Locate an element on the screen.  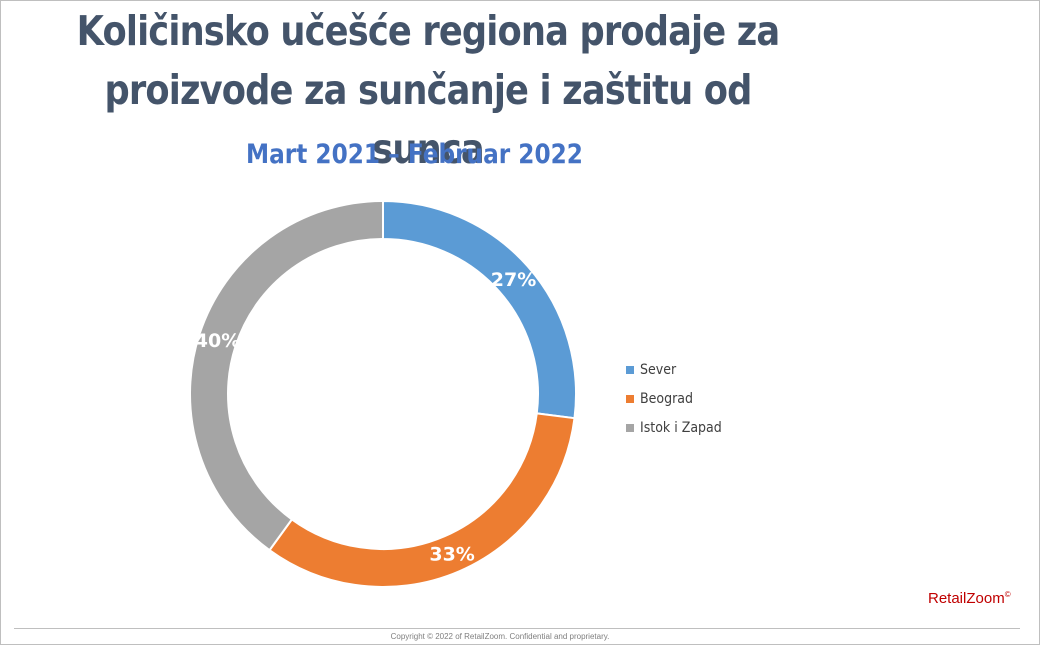
legend-item-beograd: Beograd is located at coordinates (674, 398).